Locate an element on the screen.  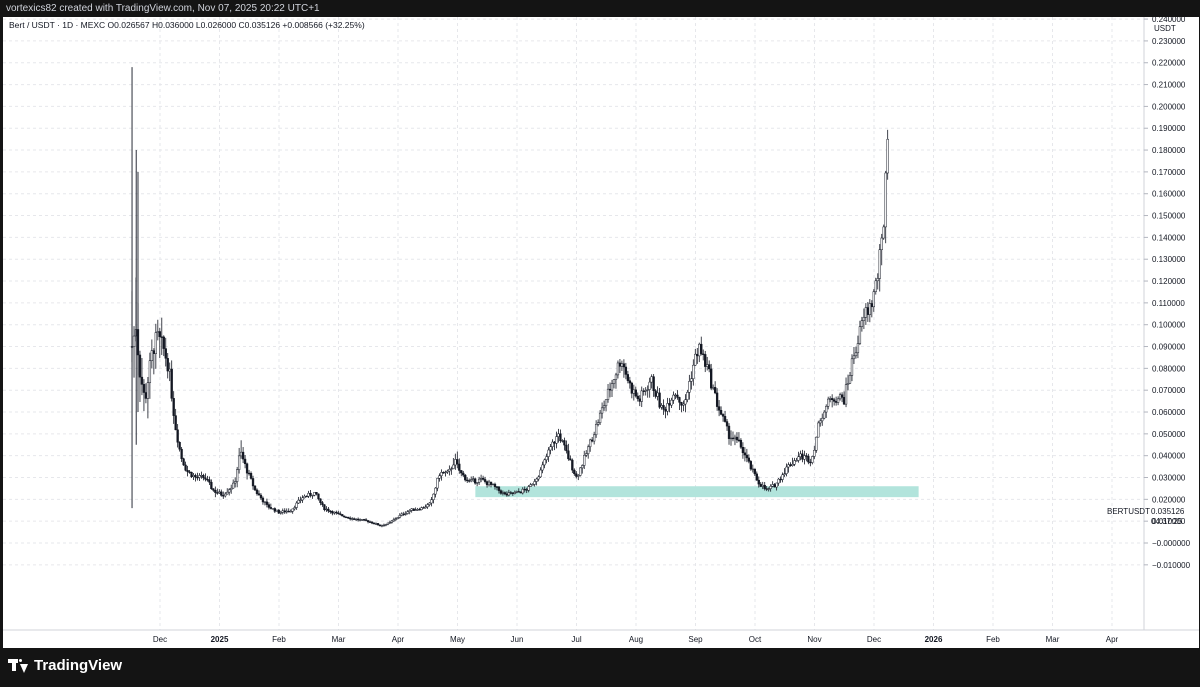
y-tick-label: 0.090000 is located at coordinates (1169, 347).